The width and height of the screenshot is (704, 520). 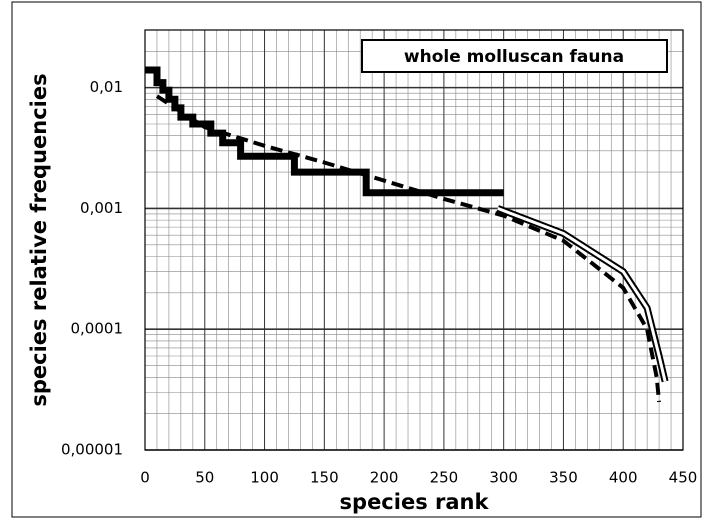 What do you see at coordinates (623, 478) in the screenshot?
I see `x-tick-label: 400` at bounding box center [623, 478].